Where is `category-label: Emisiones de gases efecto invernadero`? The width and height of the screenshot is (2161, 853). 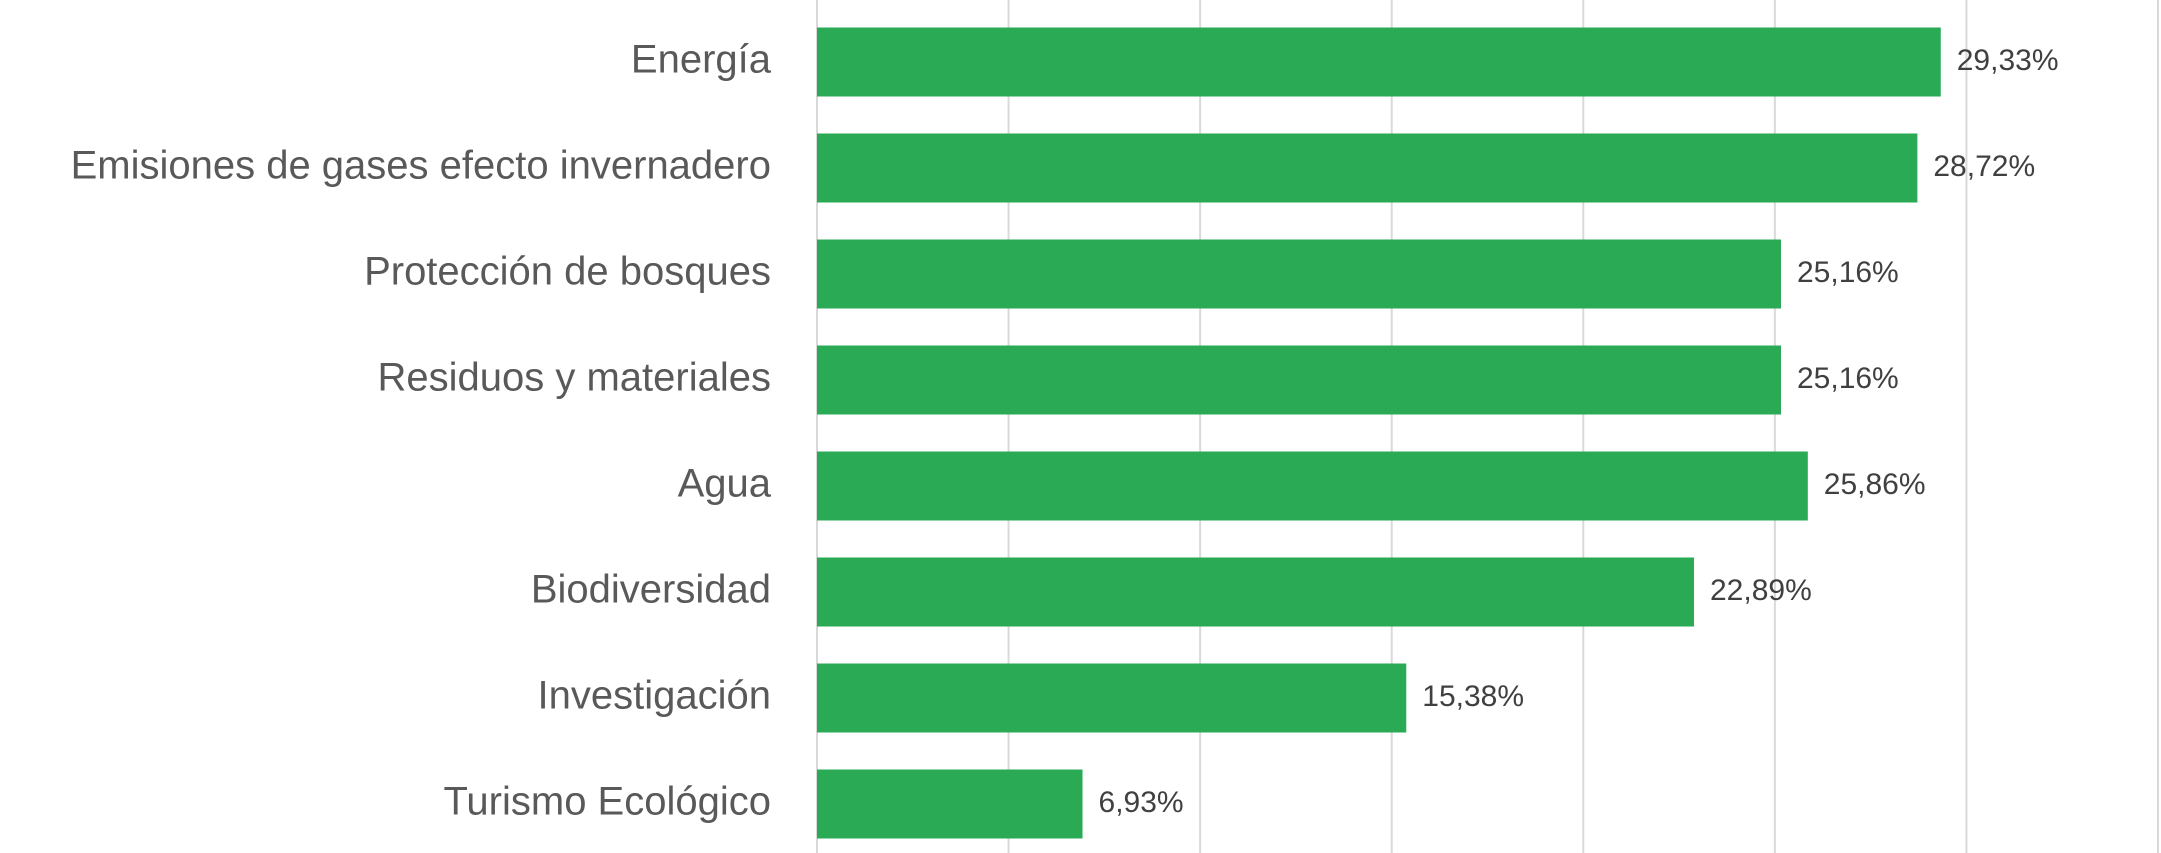 category-label: Emisiones de gases efecto invernadero is located at coordinates (421, 166).